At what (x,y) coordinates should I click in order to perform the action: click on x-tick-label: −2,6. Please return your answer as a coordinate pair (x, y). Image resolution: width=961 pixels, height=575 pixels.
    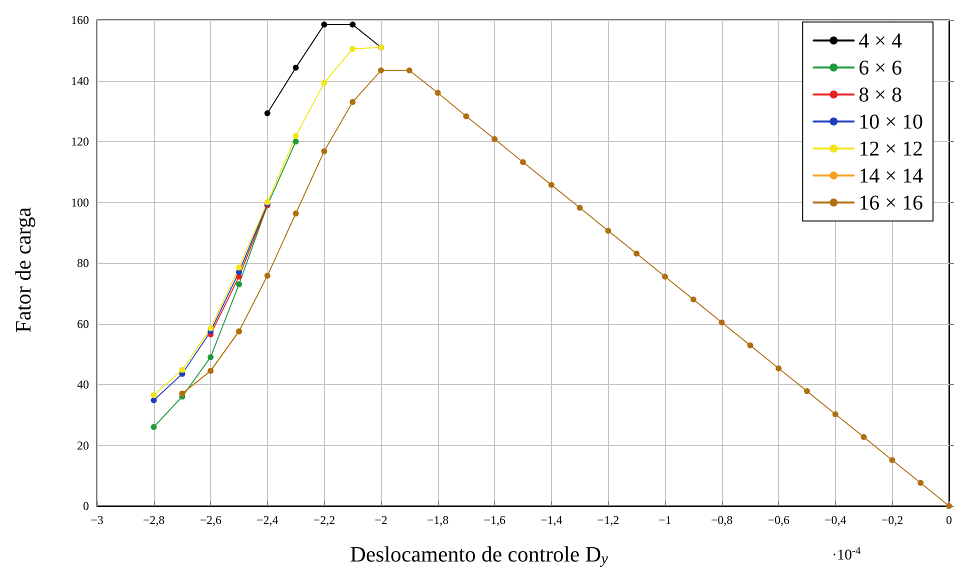
    Looking at the image, I should click on (211, 520).